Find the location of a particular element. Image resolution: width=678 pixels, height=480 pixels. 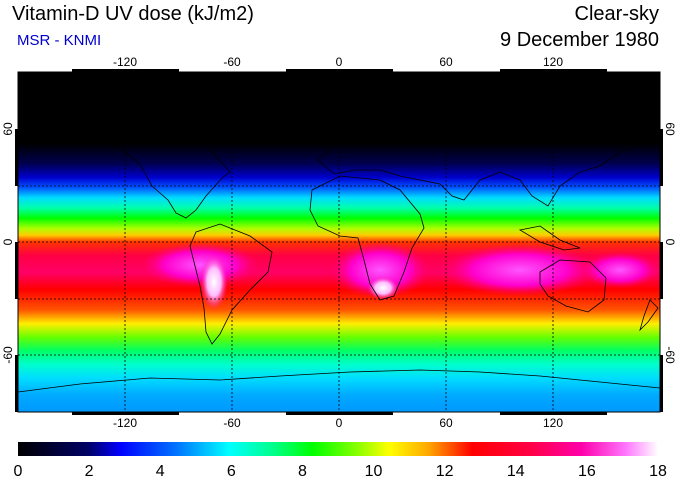

lon-tick-bottom: -60 is located at coordinates (232, 423).